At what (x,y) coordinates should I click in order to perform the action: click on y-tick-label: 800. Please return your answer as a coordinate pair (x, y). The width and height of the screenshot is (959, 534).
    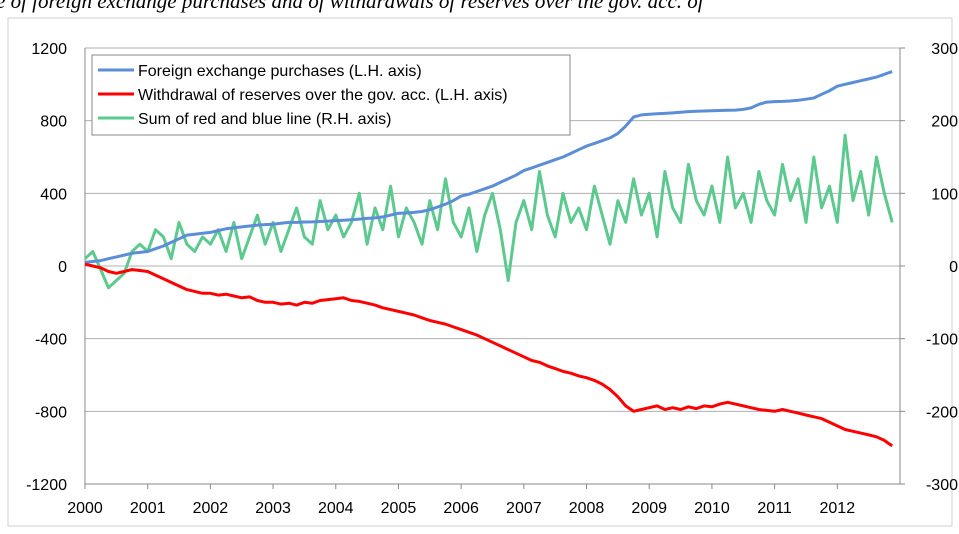
    Looking at the image, I should click on (53, 122).